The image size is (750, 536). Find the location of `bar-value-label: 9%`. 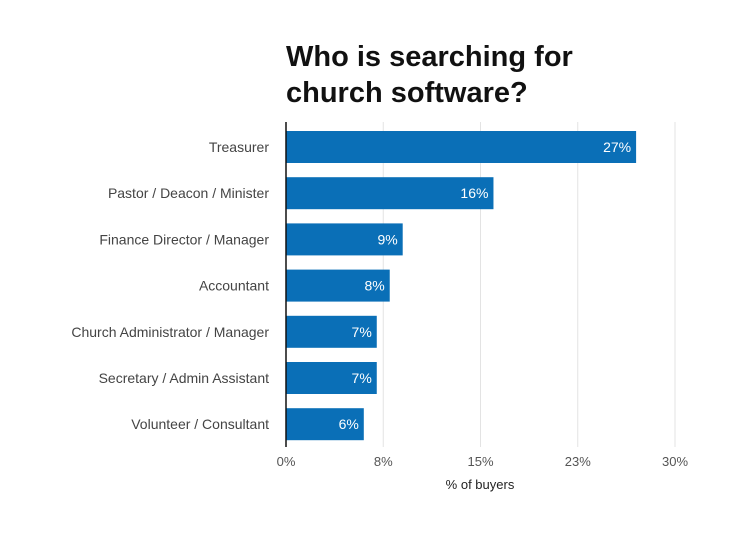

bar-value-label: 9% is located at coordinates (387, 239).